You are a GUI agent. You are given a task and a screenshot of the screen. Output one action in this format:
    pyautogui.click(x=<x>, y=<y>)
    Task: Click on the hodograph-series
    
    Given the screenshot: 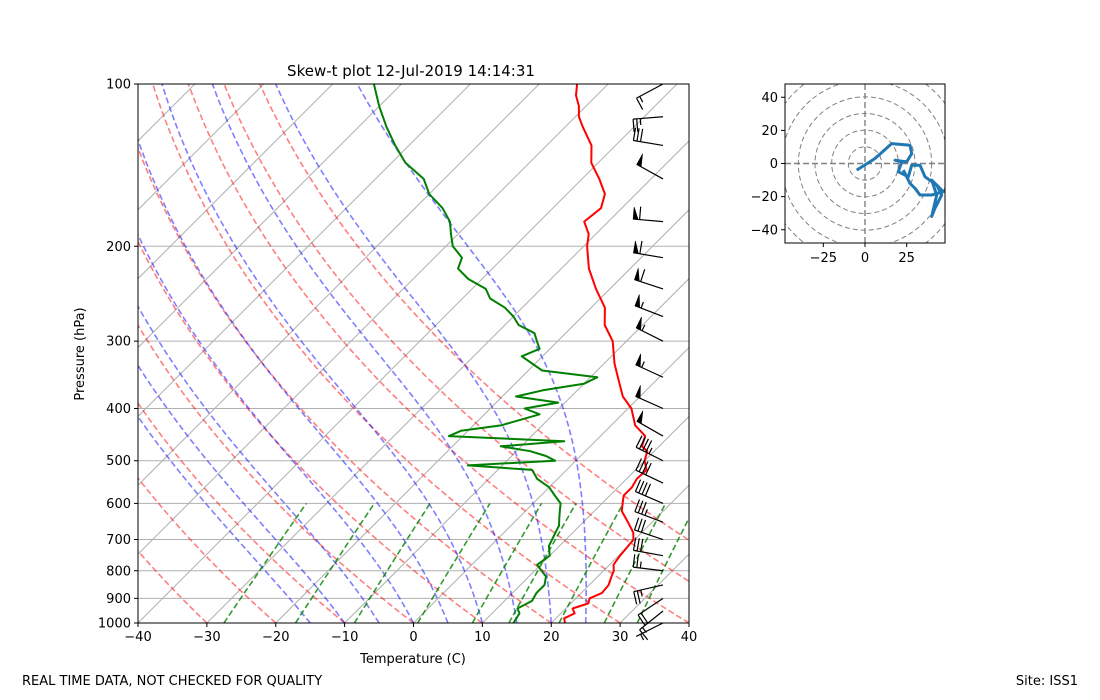 What is the action you would take?
    pyautogui.click(x=900, y=180)
    